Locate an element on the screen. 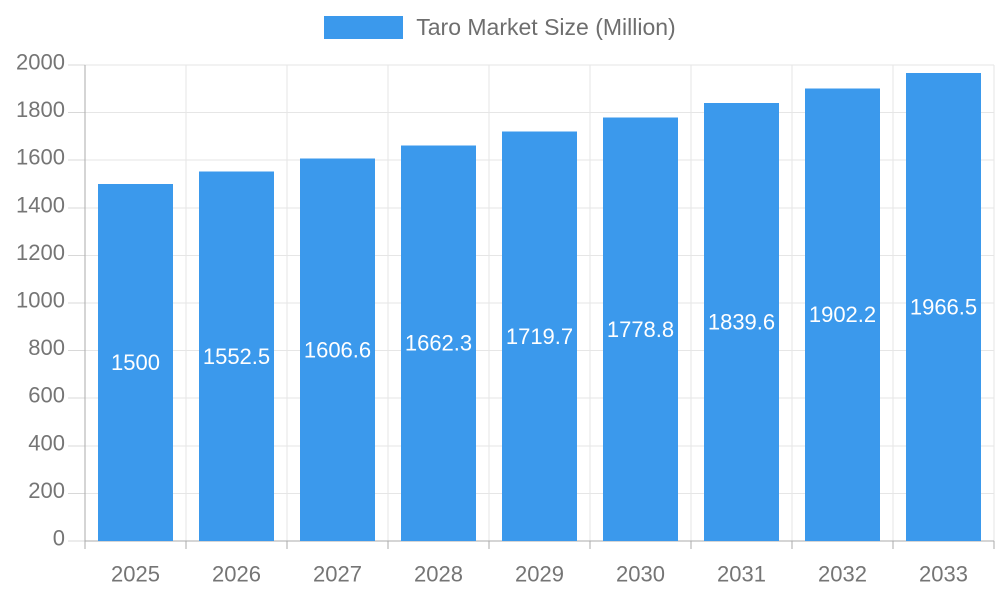 This screenshot has width=1000, height=600. bar-value-label: 1662.3 is located at coordinates (438, 343).